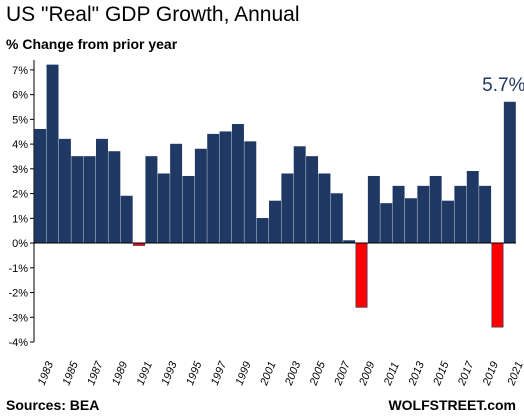  Describe the element at coordinates (293, 373) in the screenshot. I see `x-tick-label: 2003` at that location.